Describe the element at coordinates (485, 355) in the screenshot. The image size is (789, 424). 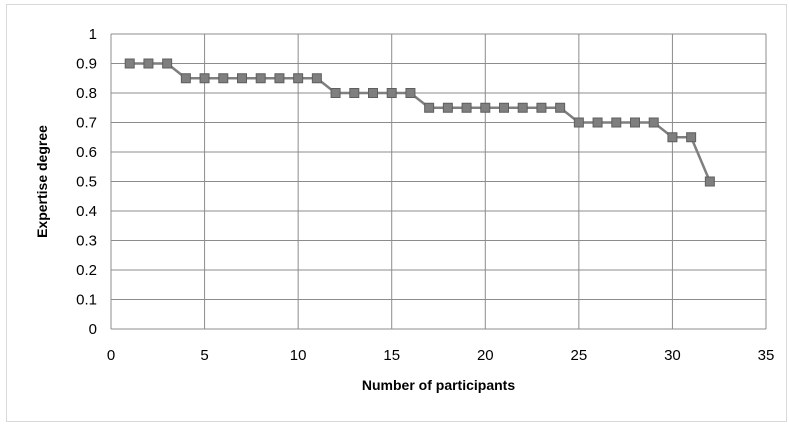
I see `x-tick-label: 20` at that location.